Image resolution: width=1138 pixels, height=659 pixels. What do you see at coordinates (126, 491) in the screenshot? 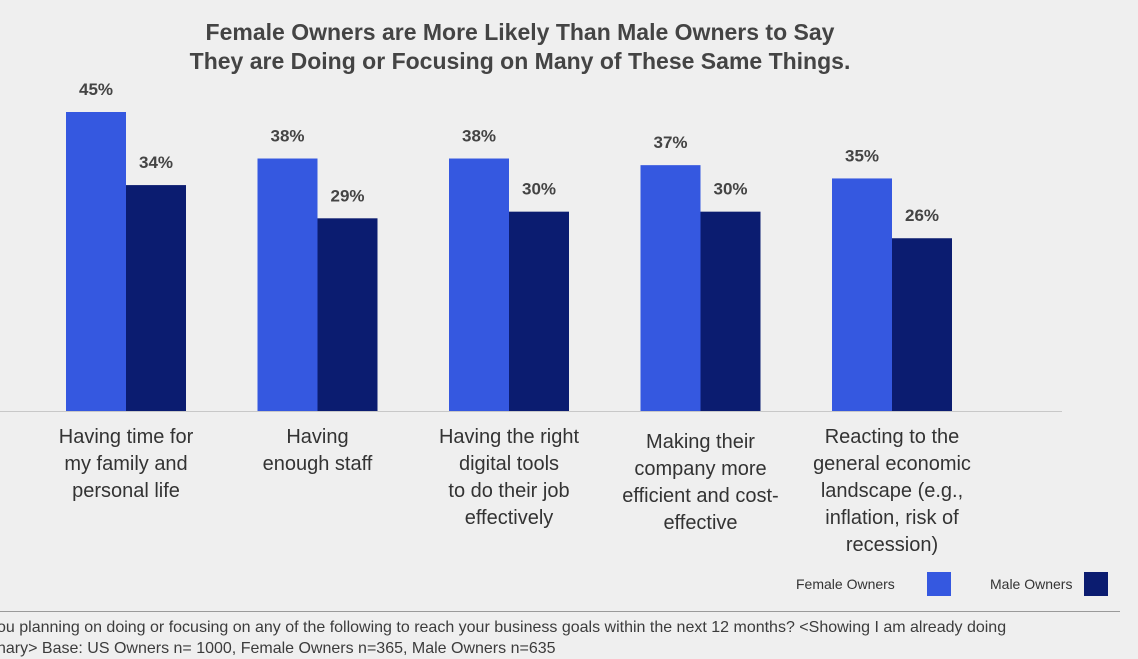
I see `category-label-1-line-3: personal life` at bounding box center [126, 491].